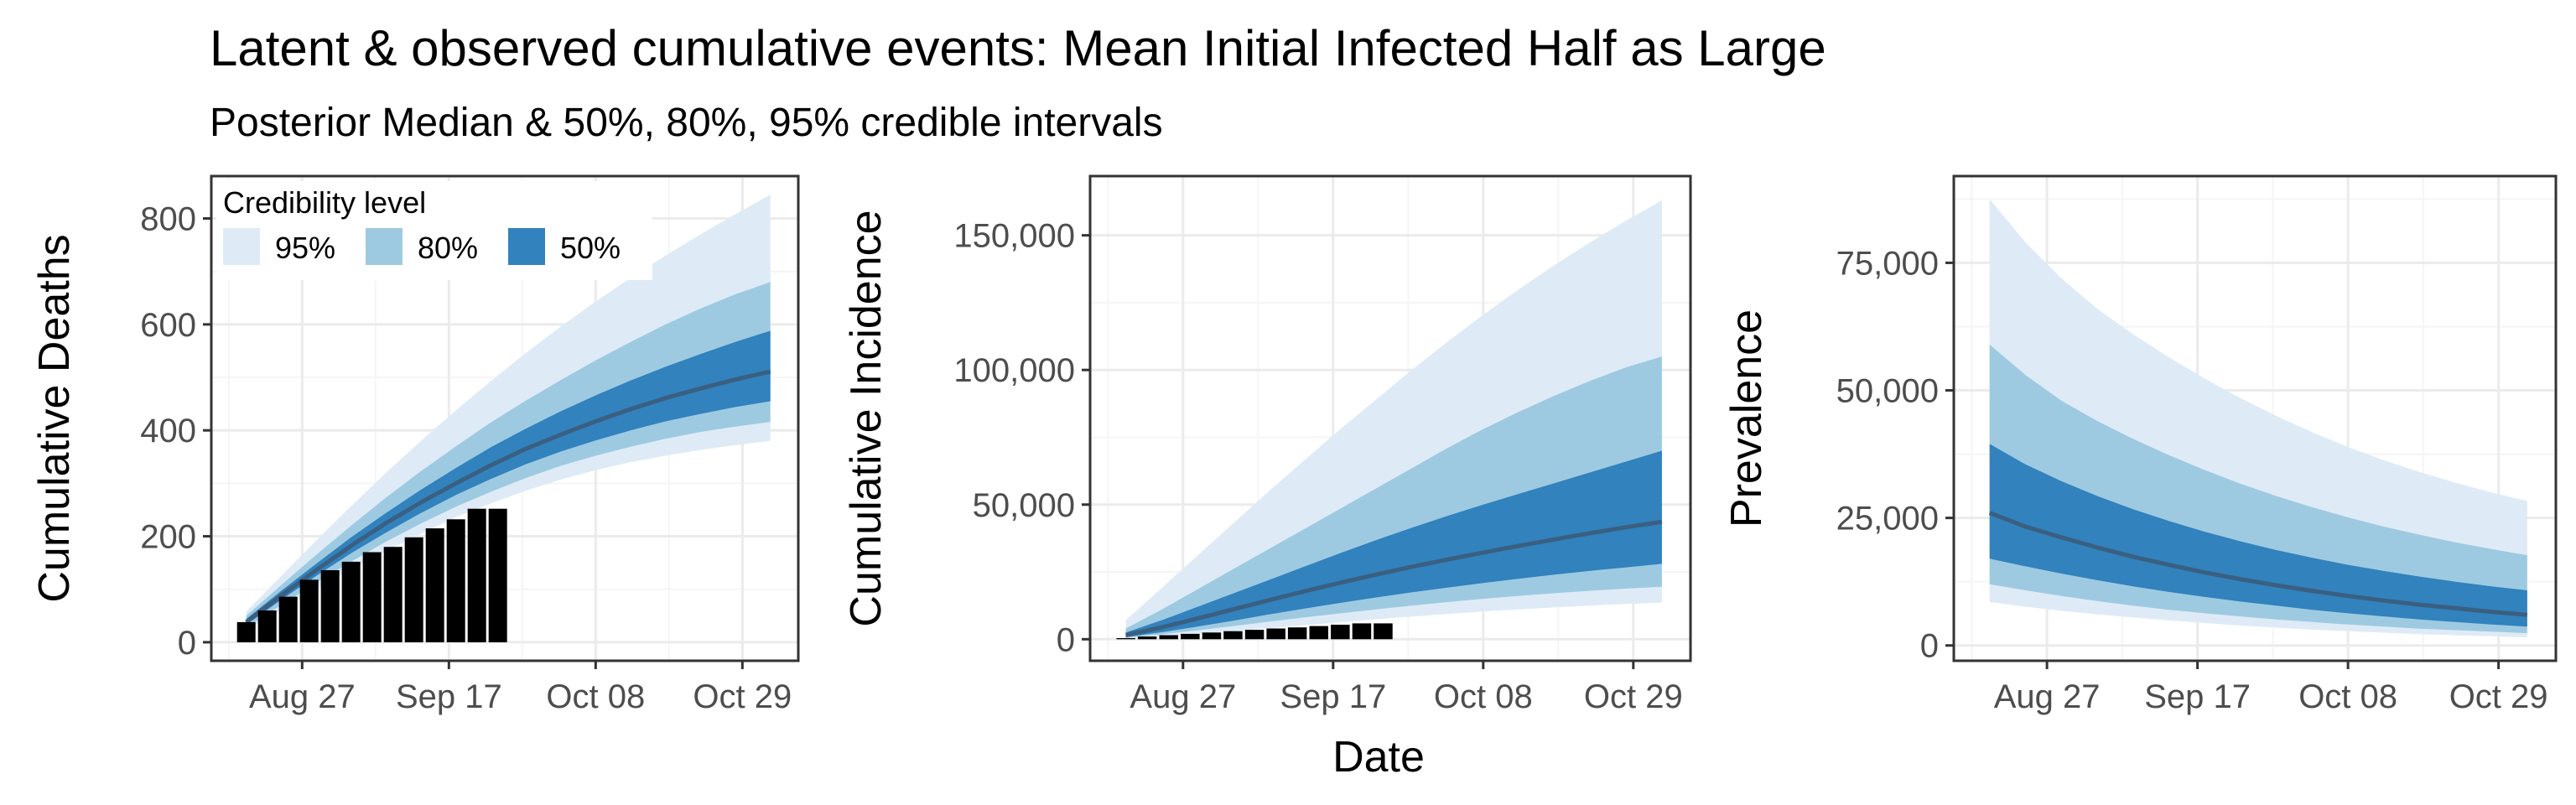 This screenshot has height=805, width=2576. Describe the element at coordinates (1746, 418) in the screenshot. I see `y-axis-label: Prevalence` at that location.